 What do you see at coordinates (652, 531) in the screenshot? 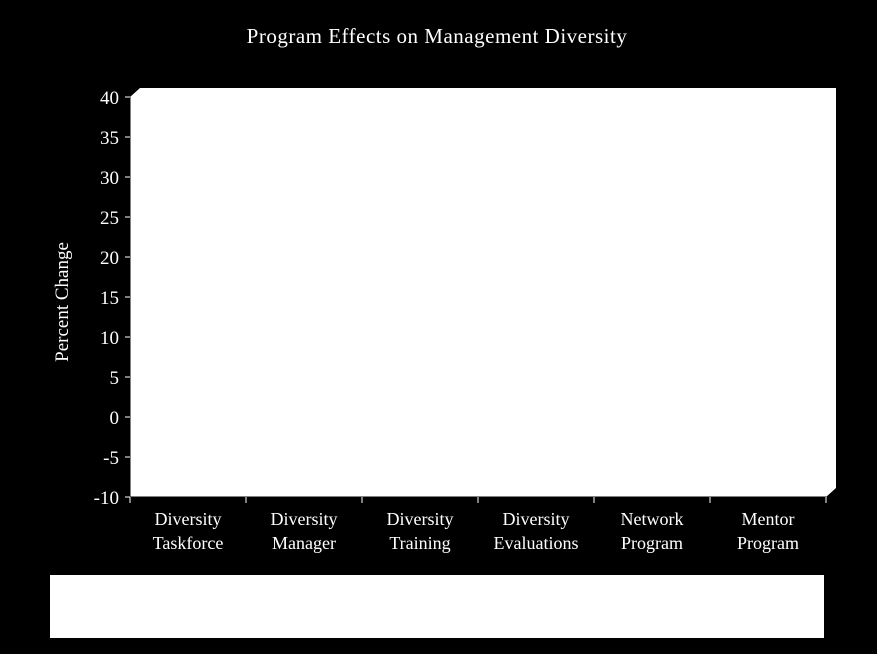
I see `x-tick-label: Network Program` at bounding box center [652, 531].